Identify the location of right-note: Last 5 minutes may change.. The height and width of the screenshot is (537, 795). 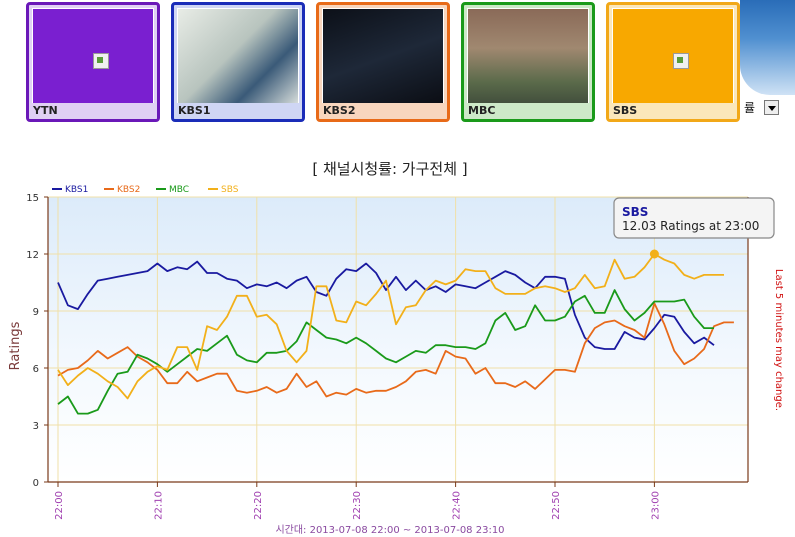
(778, 340).